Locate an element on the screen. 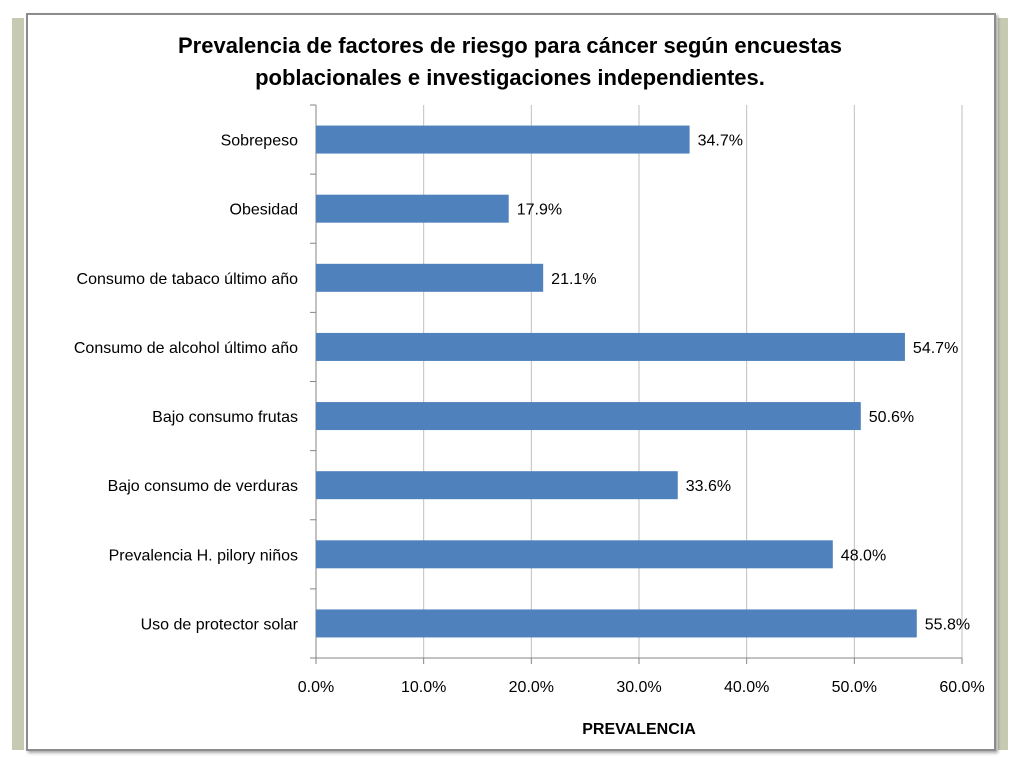  x-tick-label-2: 20.0% is located at coordinates (531, 687).